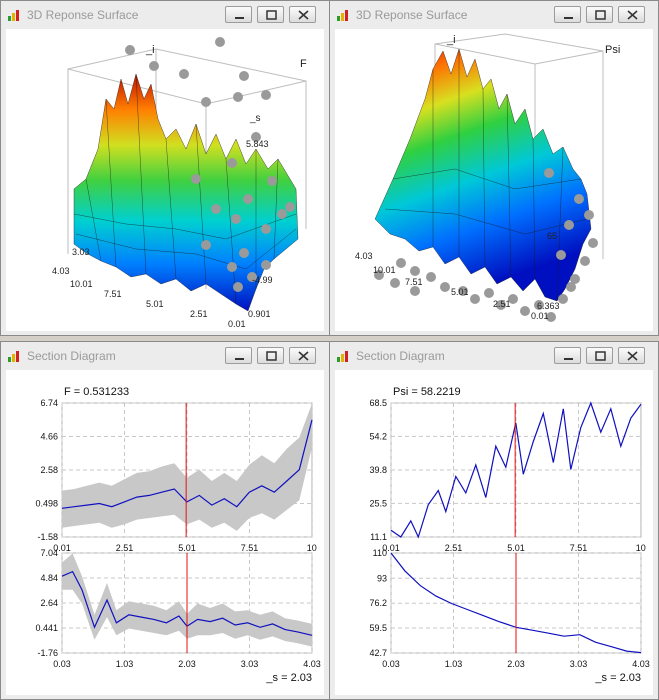  Describe the element at coordinates (378, 470) in the screenshot. I see `y-tick-label: 39.8` at that location.